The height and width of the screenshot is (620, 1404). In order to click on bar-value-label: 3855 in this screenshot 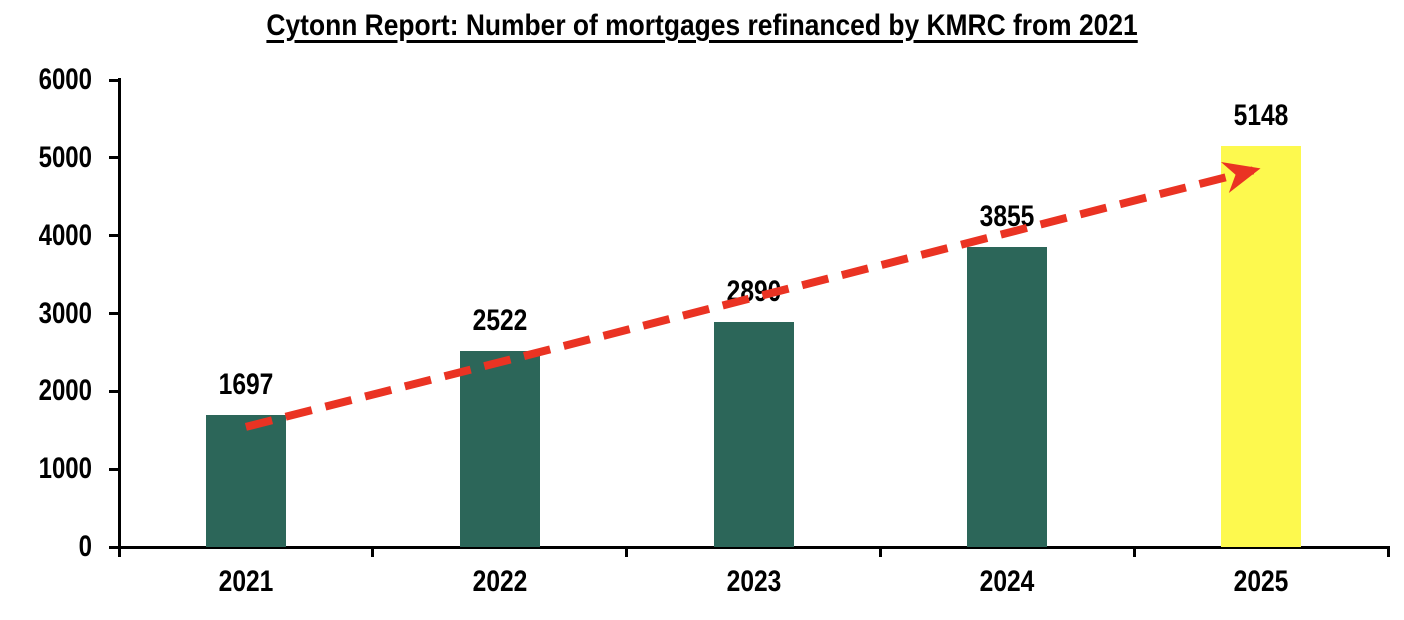, I will do `click(1007, 216)`.